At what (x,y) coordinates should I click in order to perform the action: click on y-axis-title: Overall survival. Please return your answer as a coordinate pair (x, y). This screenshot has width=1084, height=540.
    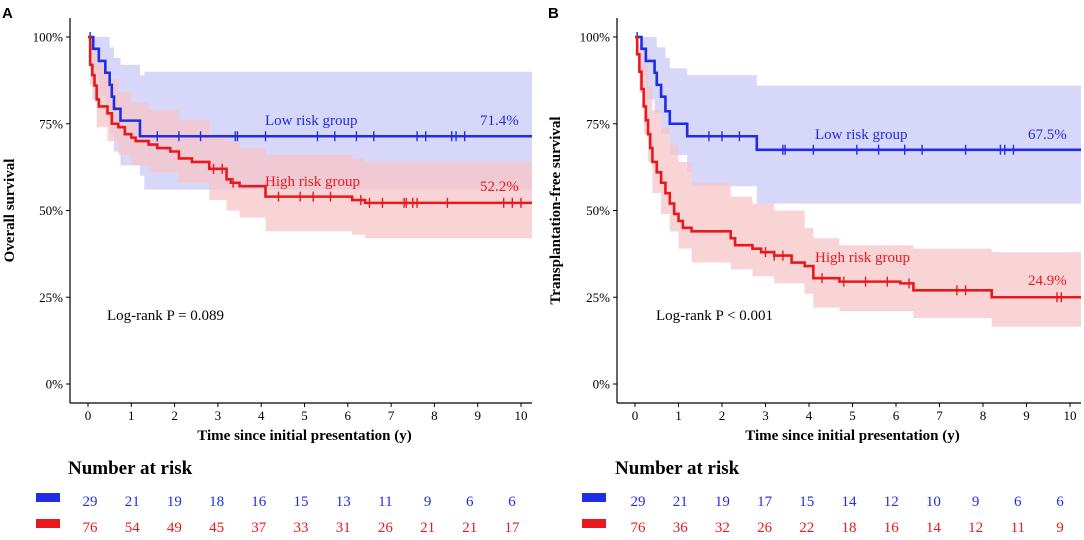
    Looking at the image, I should click on (10, 211).